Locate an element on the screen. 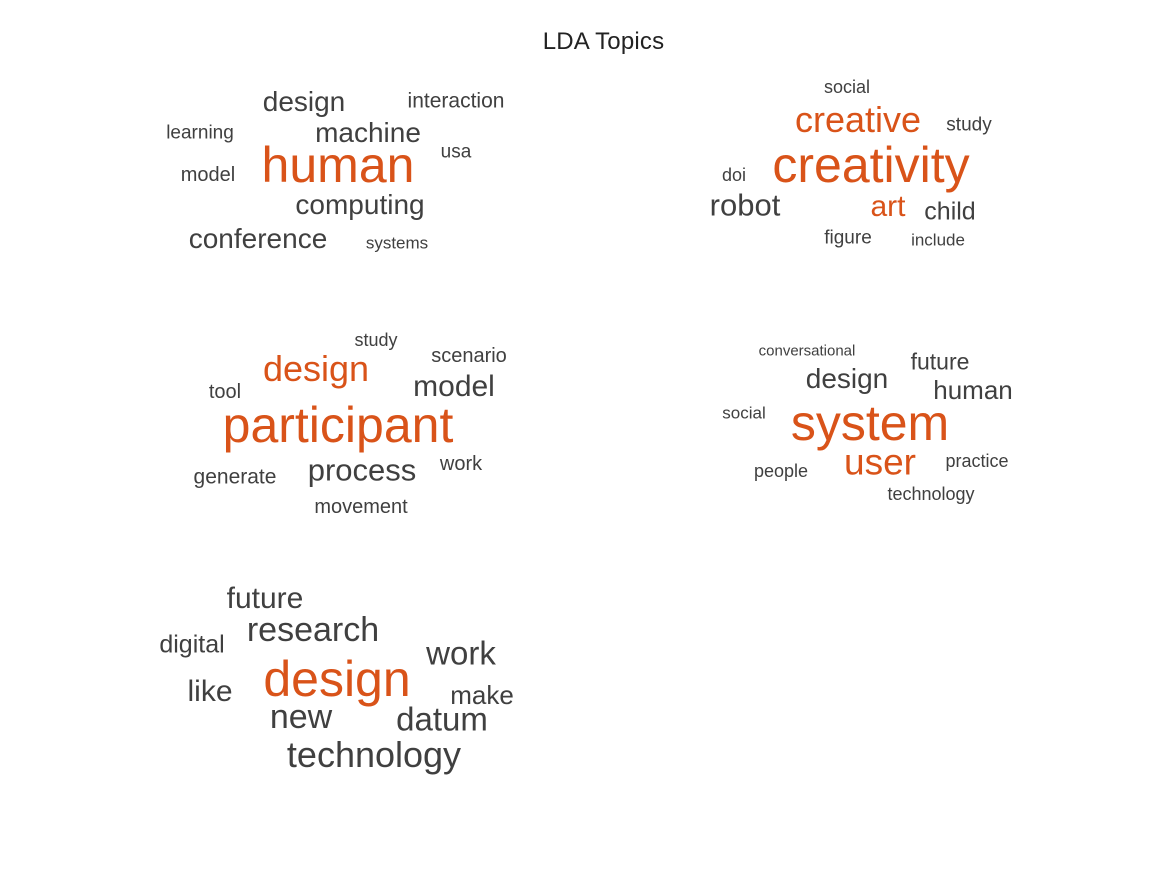  topic-1-word-conference: conference is located at coordinates (258, 238).